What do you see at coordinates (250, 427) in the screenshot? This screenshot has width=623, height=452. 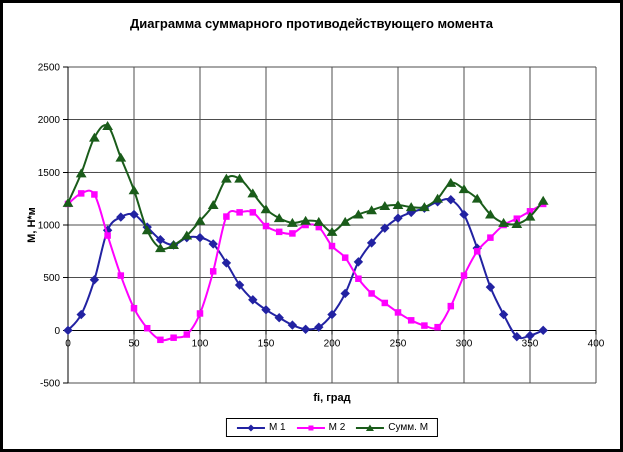 I see `legend-marker-diamond-icon` at bounding box center [250, 427].